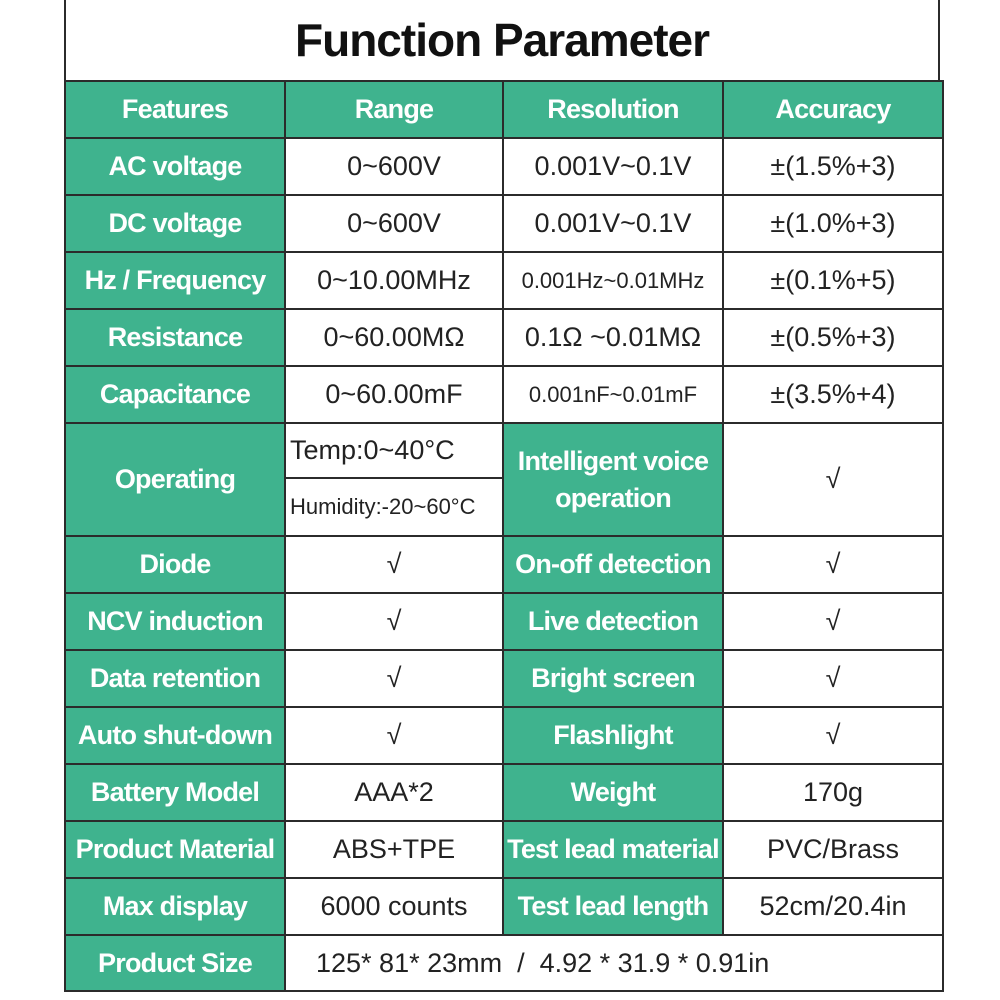  What do you see at coordinates (613, 621) in the screenshot?
I see `feature-cell: Live detection` at bounding box center [613, 621].